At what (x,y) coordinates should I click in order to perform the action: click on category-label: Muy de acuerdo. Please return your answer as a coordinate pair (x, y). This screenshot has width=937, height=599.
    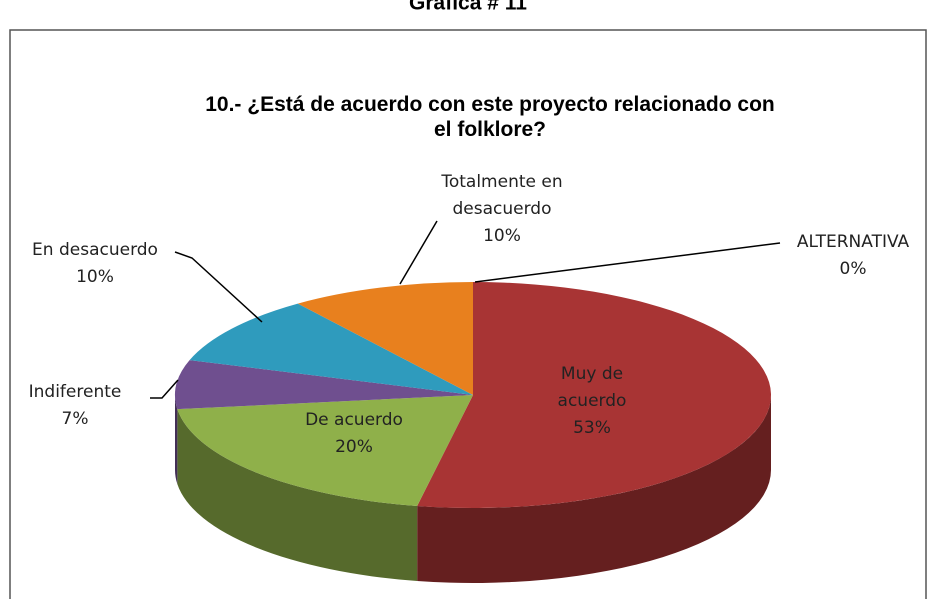
    Looking at the image, I should click on (592, 387).